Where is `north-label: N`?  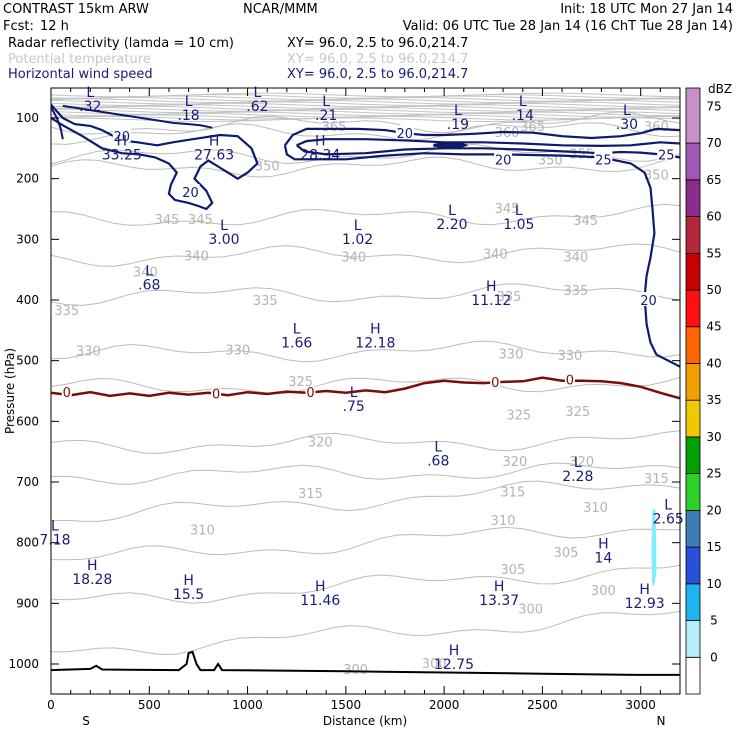
north-label: N is located at coordinates (661, 721).